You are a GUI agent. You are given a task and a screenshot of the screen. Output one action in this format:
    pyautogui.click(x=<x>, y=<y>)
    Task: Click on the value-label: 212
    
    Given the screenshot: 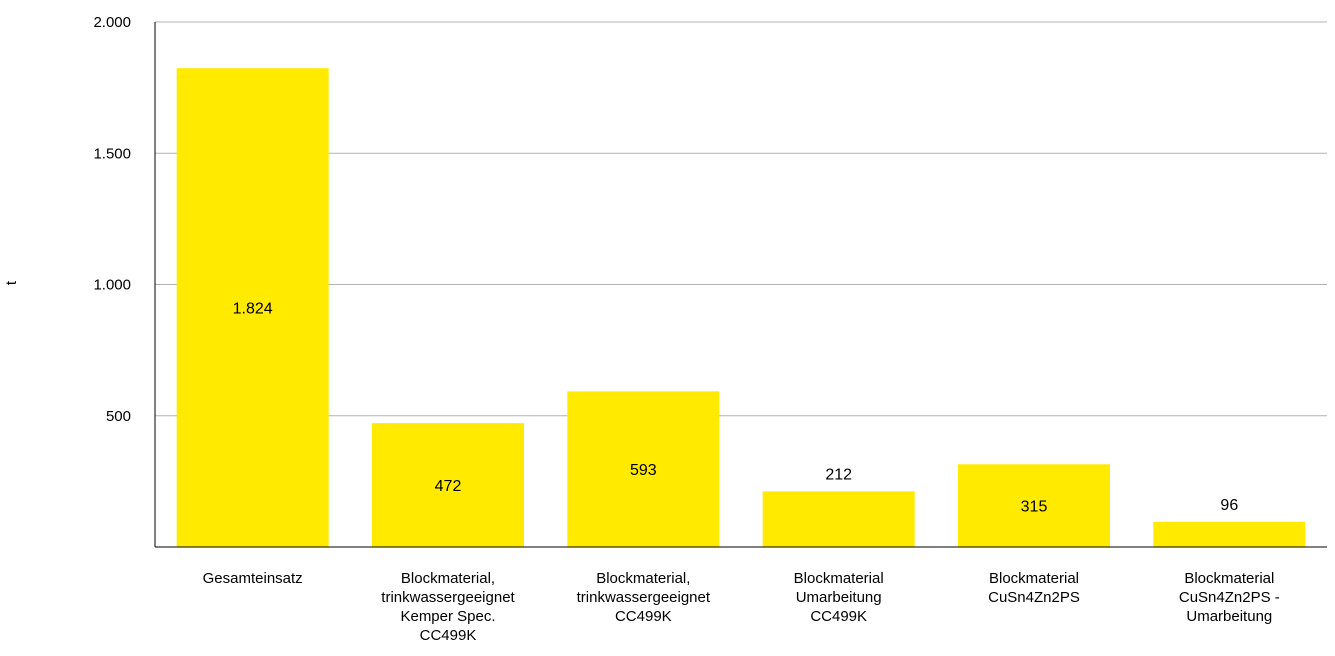 What is the action you would take?
    pyautogui.click(x=838, y=474)
    